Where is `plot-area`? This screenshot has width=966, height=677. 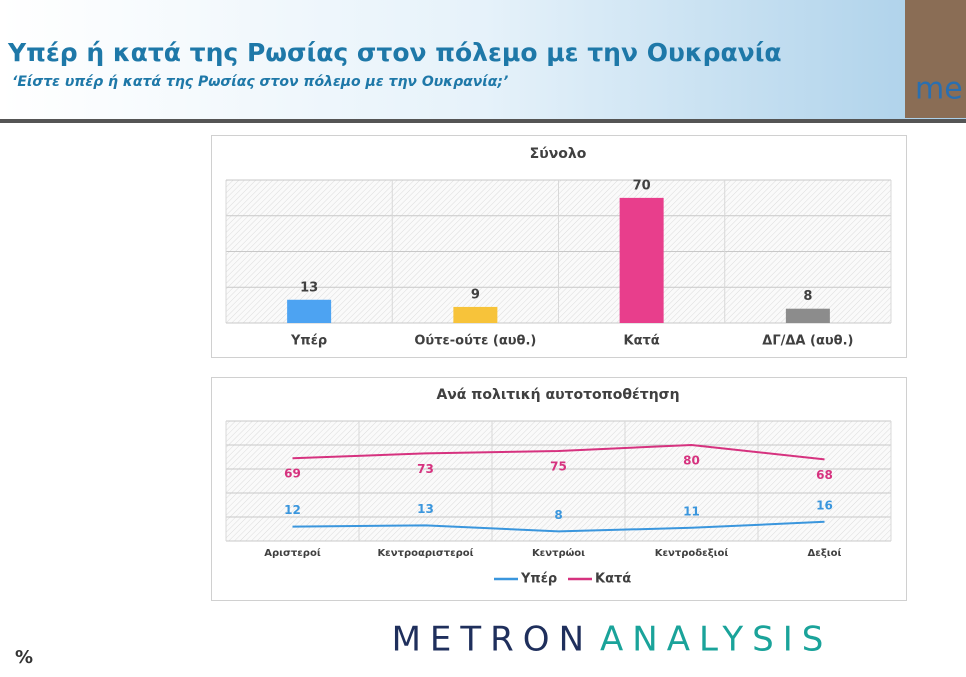
plot-area is located at coordinates (558, 481).